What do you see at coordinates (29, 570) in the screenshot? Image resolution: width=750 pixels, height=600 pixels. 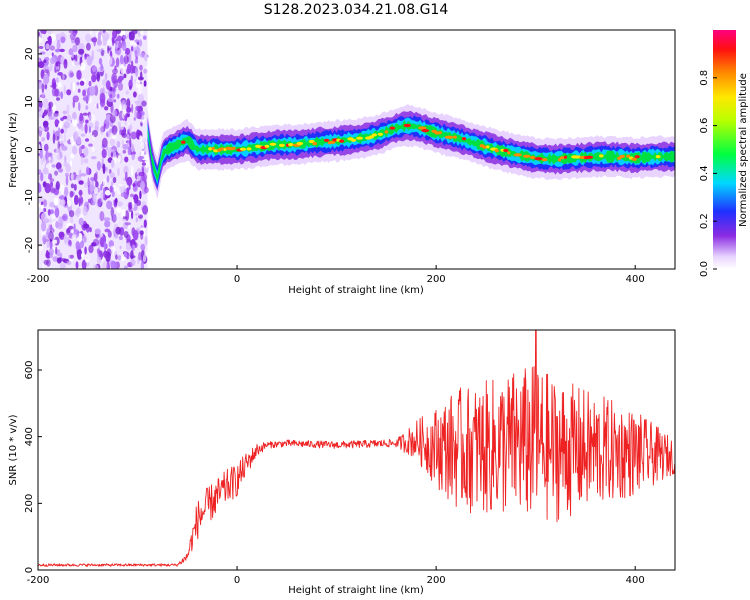 I see `y-tick-label: 0` at bounding box center [29, 570].